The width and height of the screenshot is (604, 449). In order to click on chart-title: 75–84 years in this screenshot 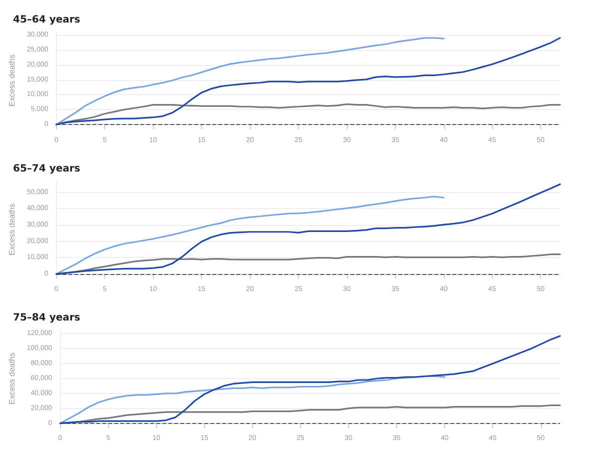, I will do `click(46, 318)`.